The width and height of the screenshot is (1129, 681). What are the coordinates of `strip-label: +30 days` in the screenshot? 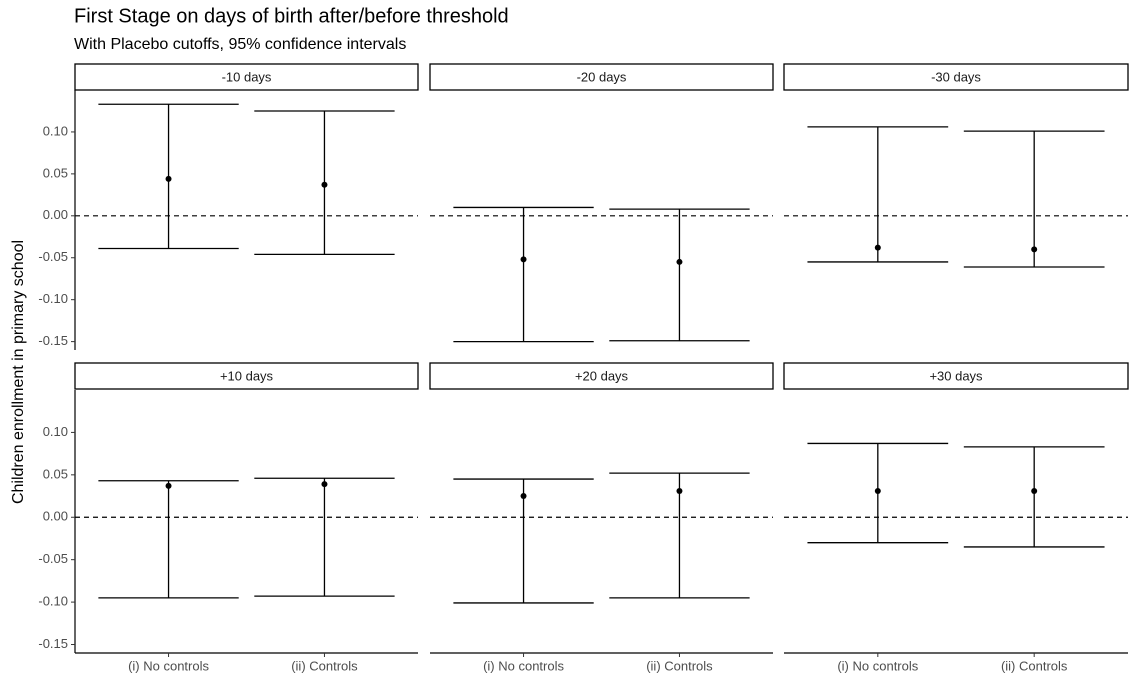 It's located at (956, 375).